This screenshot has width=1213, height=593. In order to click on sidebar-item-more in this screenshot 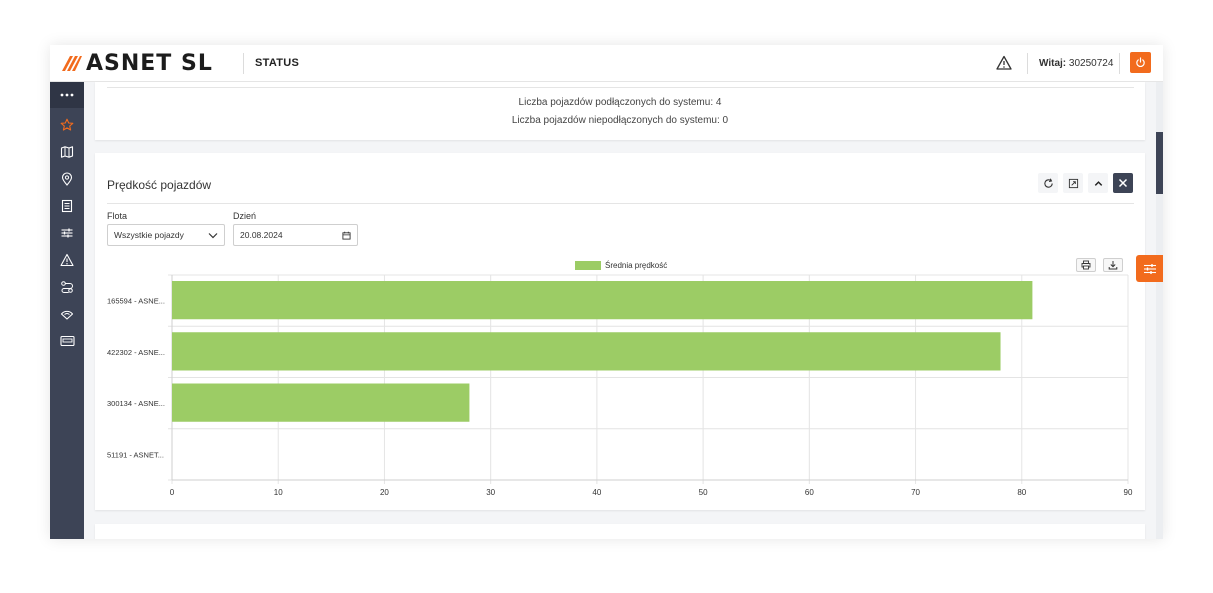, I will do `click(67, 95)`.